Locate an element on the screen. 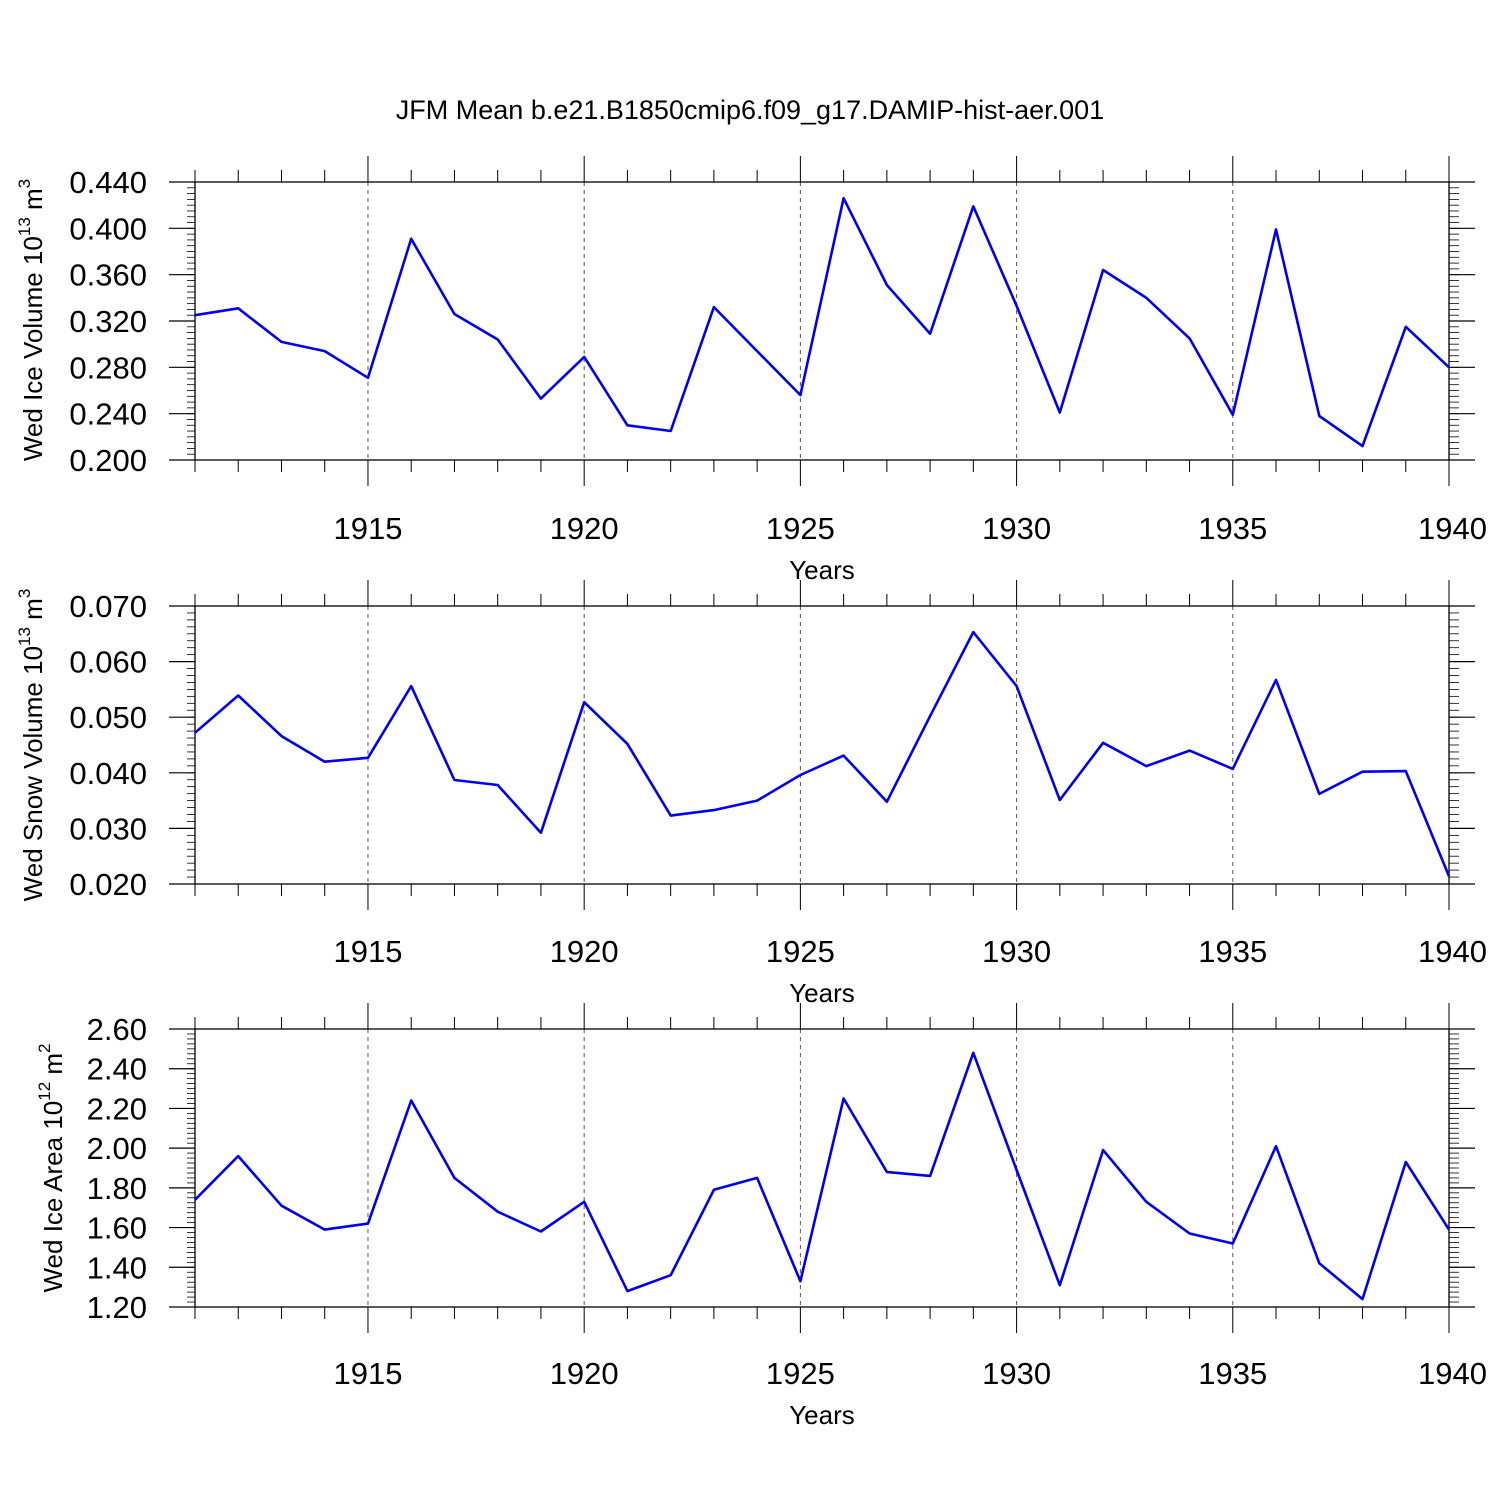 The height and width of the screenshot is (1500, 1500). y-tick-label: 0.280 is located at coordinates (108, 367).